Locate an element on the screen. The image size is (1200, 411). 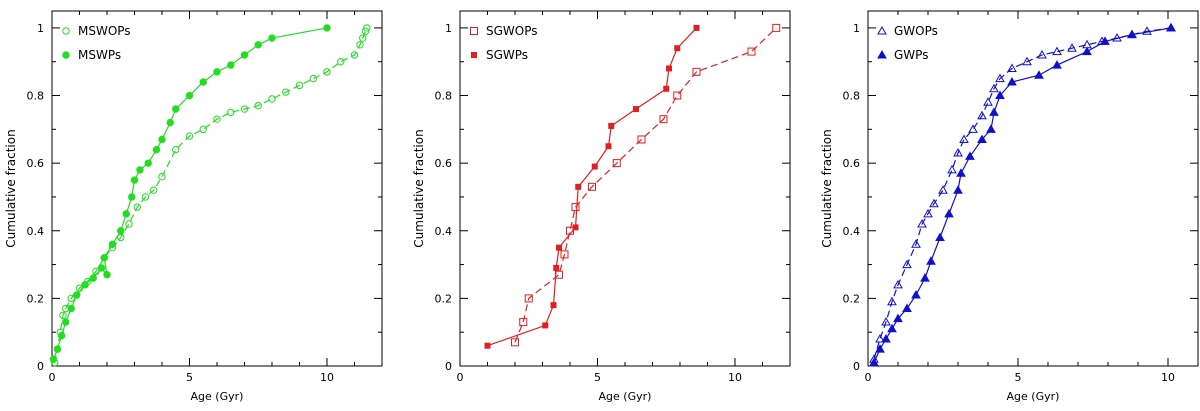
y-axis-label: Cumulative fraction is located at coordinates (11, 188).